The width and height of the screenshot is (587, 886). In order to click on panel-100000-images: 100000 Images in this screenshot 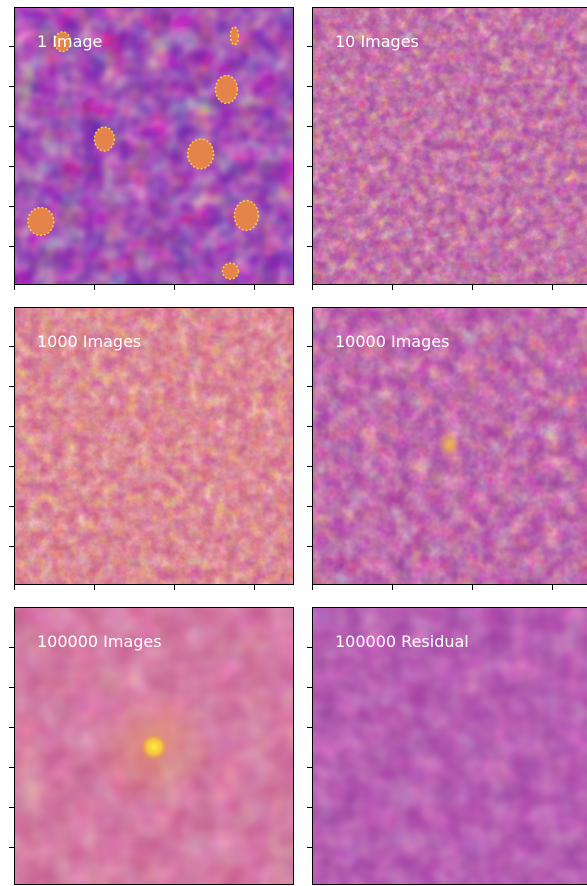, I will do `click(154, 746)`.